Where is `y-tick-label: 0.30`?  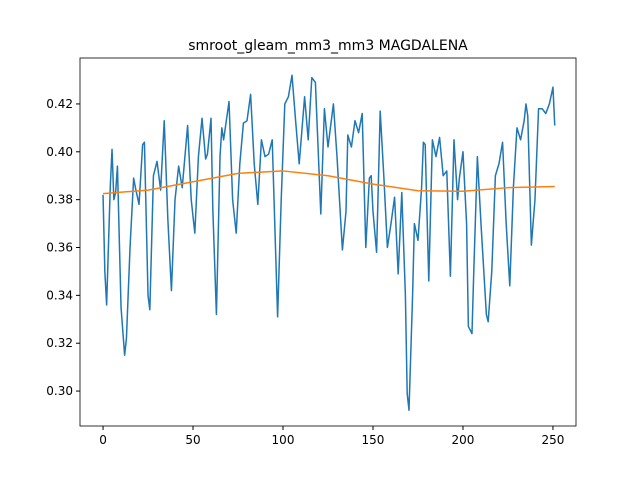
y-tick-label: 0.30 is located at coordinates (59, 391).